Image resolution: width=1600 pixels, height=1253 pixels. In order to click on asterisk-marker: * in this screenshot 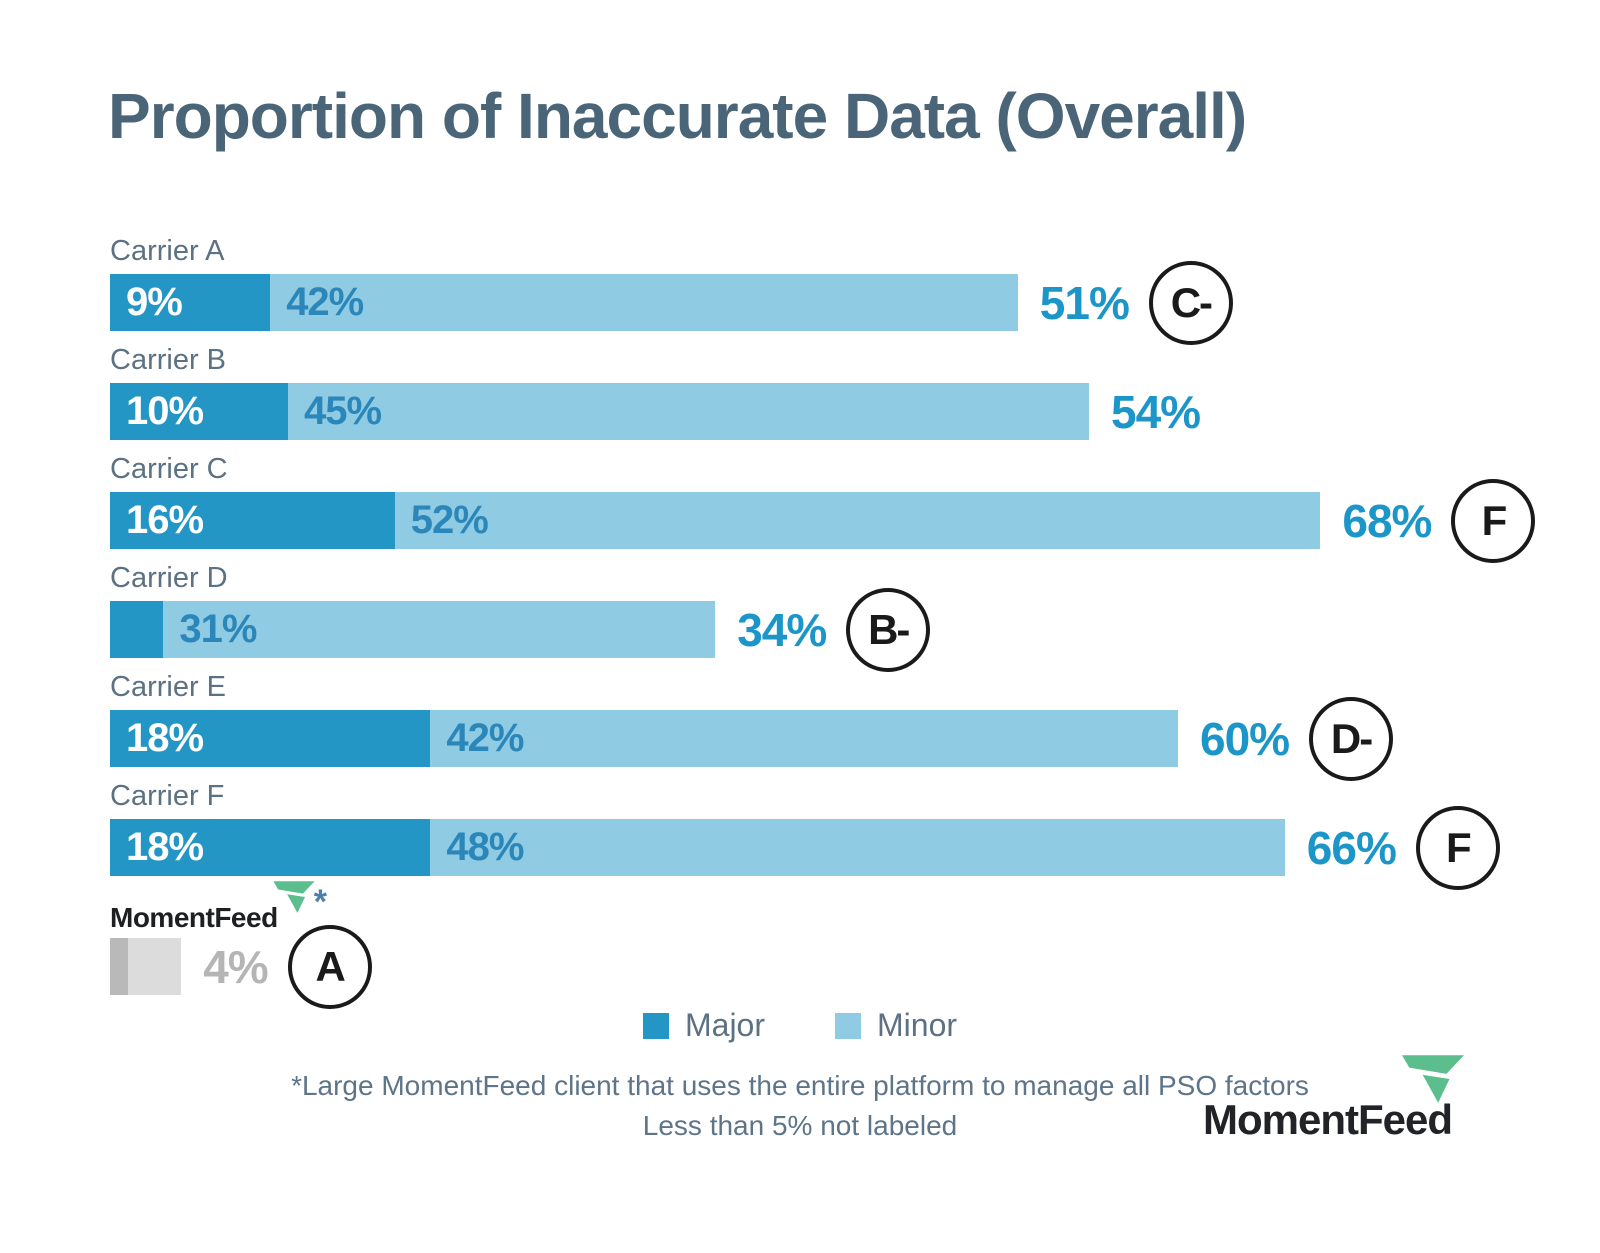, I will do `click(320, 902)`.